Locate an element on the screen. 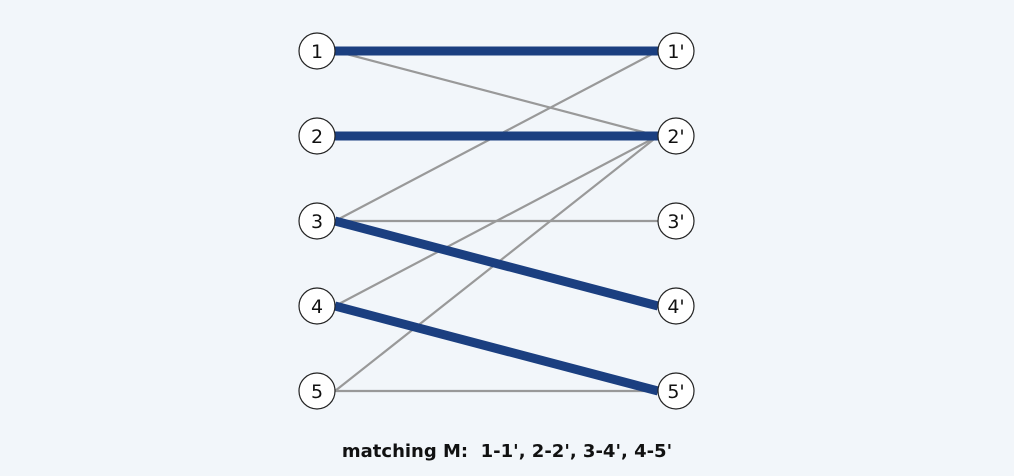 This screenshot has width=1014, height=476. node-L5: 5 is located at coordinates (317, 391).